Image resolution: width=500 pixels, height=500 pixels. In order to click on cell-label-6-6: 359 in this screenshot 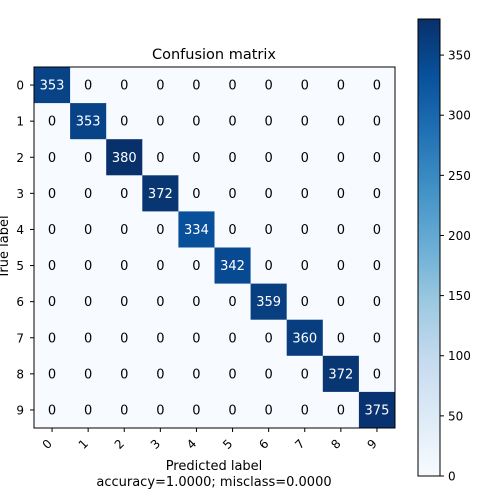, I will do `click(268, 302)`.